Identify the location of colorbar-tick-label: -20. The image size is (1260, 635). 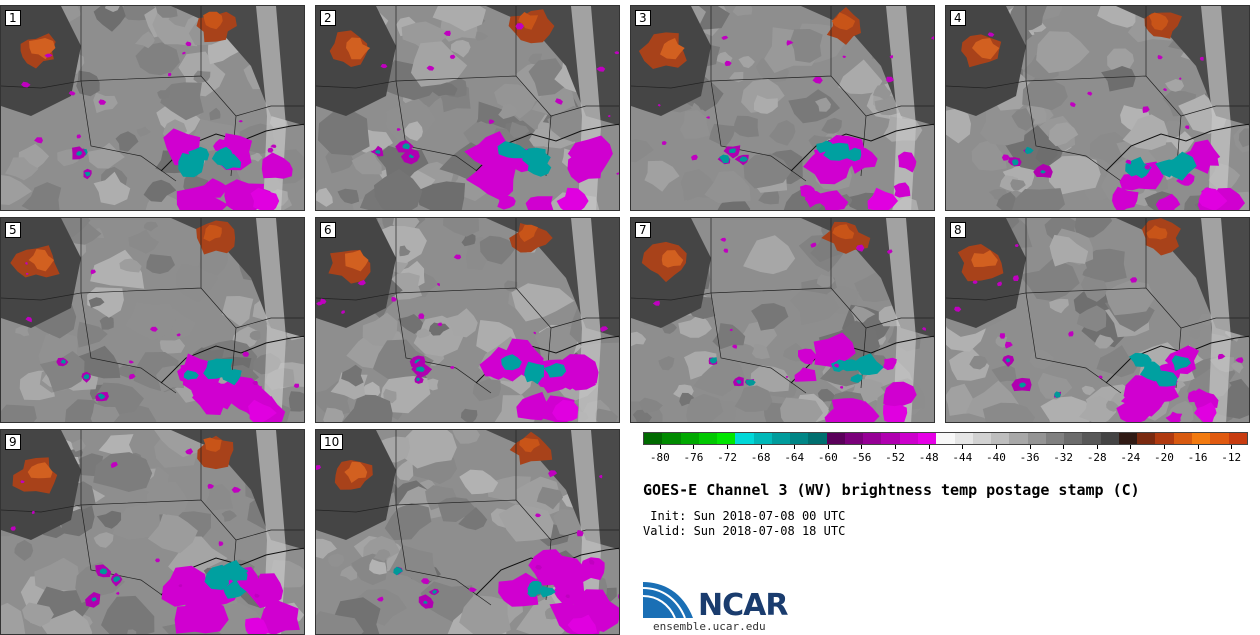
(1164, 457).